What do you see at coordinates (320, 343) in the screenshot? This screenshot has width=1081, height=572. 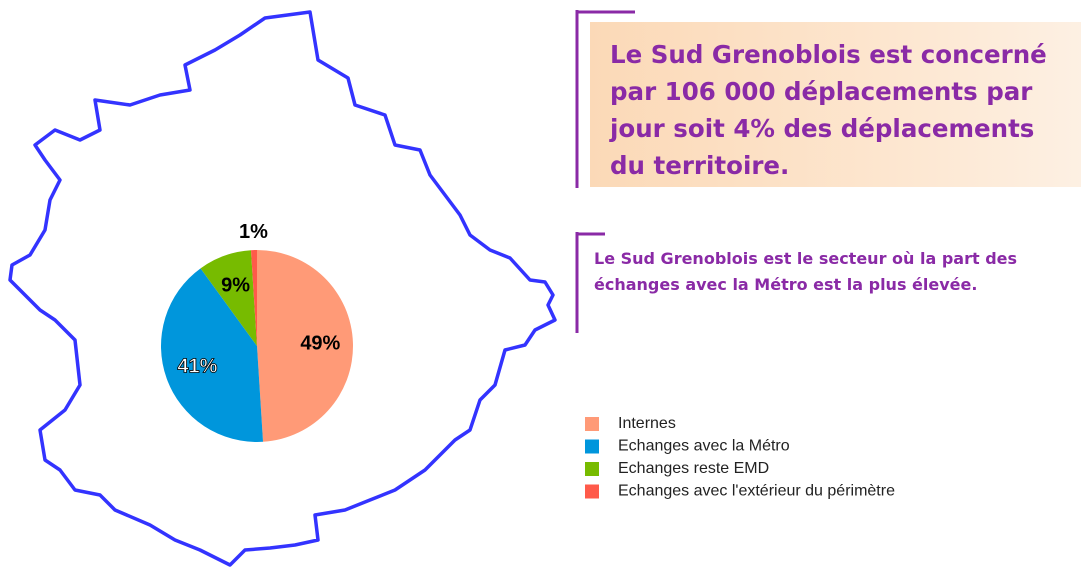 I see `data-label: 49%` at bounding box center [320, 343].